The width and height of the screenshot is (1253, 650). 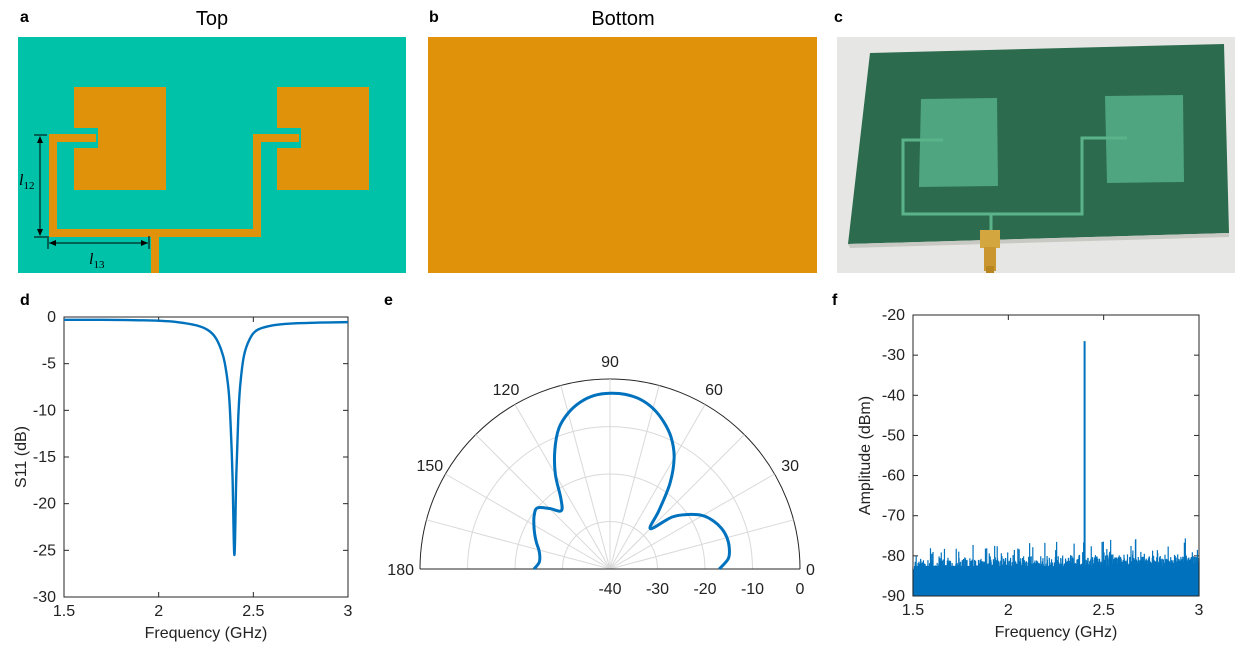 What do you see at coordinates (1038, 144) in the screenshot?
I see `pcb-board` at bounding box center [1038, 144].